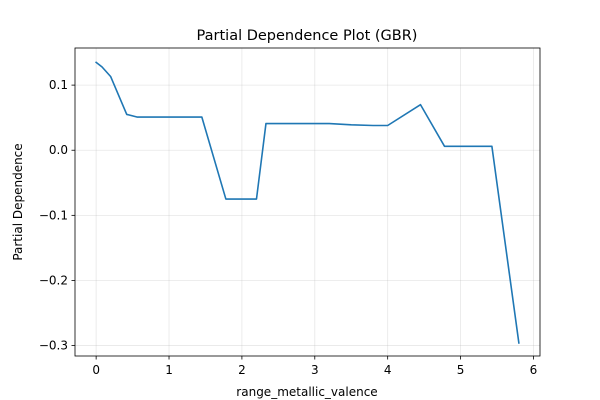  What do you see at coordinates (306, 392) in the screenshot?
I see `x-axis-label: range_metallic_valence` at bounding box center [306, 392].